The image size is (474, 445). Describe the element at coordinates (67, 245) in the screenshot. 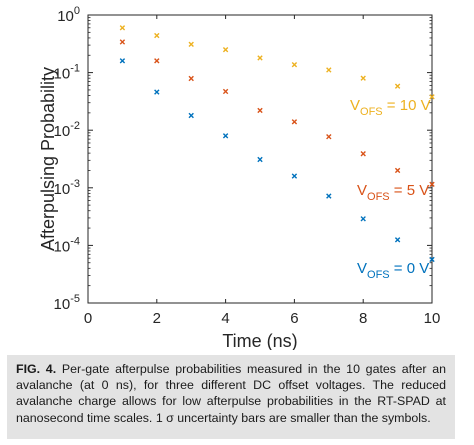

I see `y-tick-label: 10⁻⁴` at that location.